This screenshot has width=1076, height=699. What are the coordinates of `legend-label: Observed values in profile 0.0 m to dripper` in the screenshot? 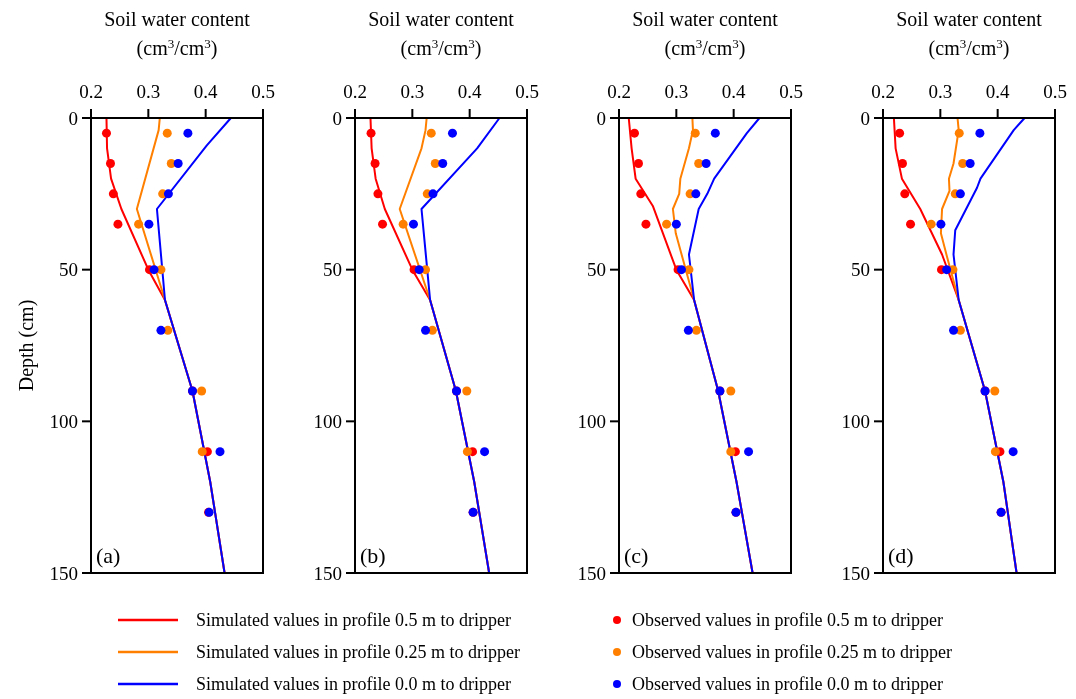 It's located at (787, 684).